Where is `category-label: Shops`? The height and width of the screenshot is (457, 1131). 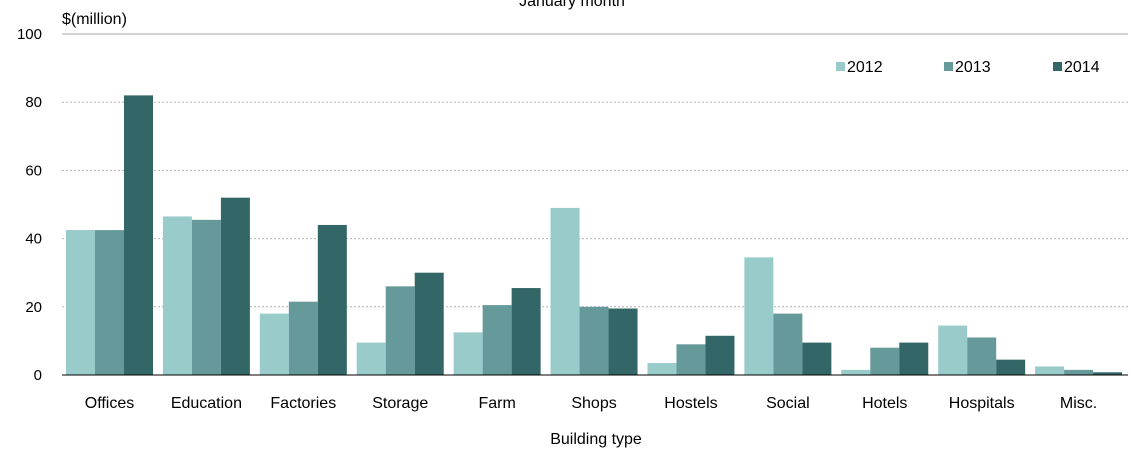
category-label: Shops is located at coordinates (593, 403).